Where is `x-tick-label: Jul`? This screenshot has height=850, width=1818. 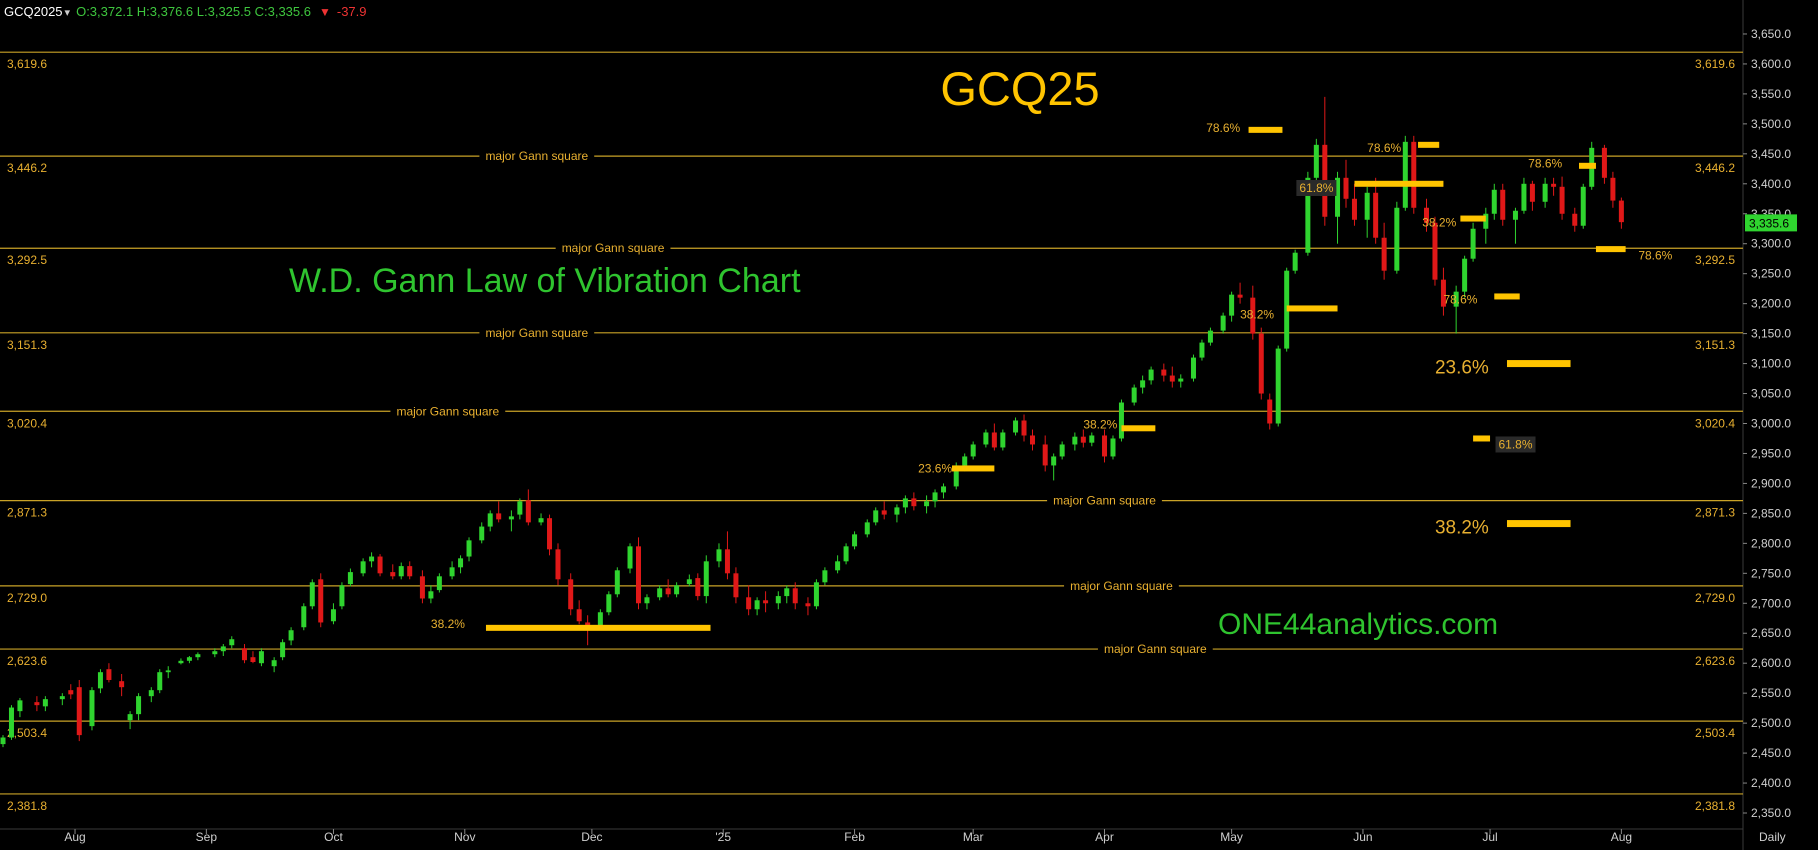 x-tick-label: Jul is located at coordinates (1489, 837).